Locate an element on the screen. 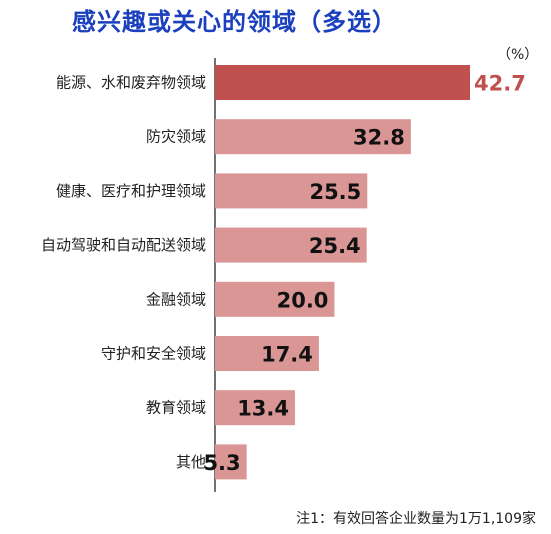 This screenshot has height=534, width=551. category-label: 自动驾驶和自动配送领域 is located at coordinates (123, 245).